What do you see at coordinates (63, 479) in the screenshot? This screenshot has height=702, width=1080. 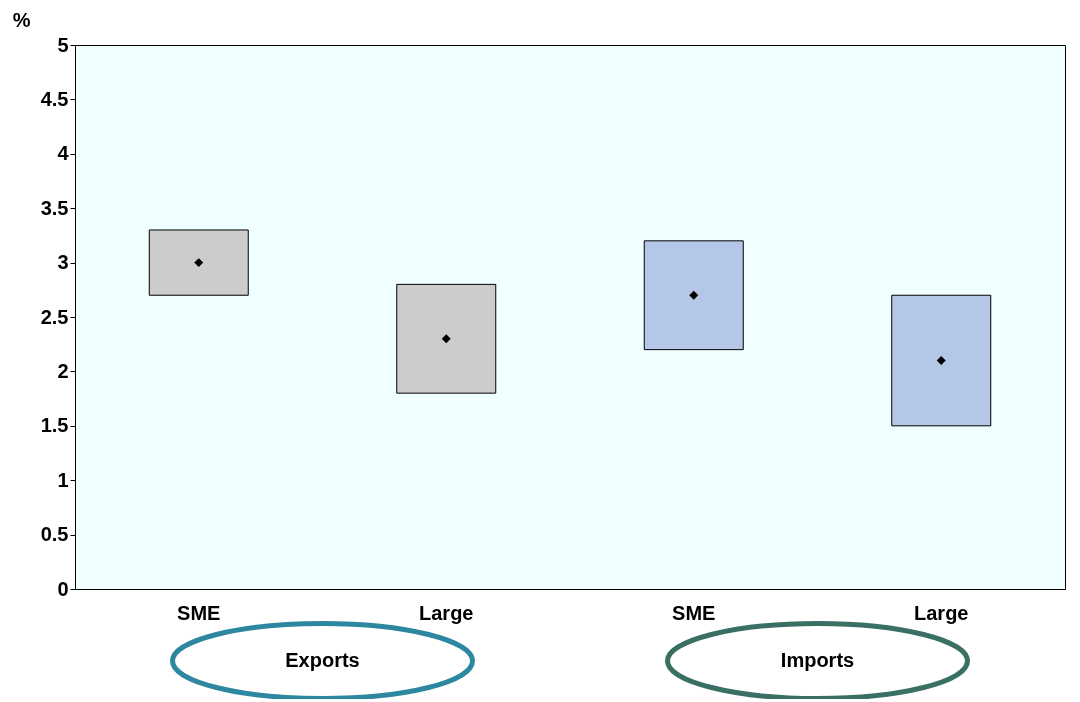 I see `y-tick-label: 1` at bounding box center [63, 479].